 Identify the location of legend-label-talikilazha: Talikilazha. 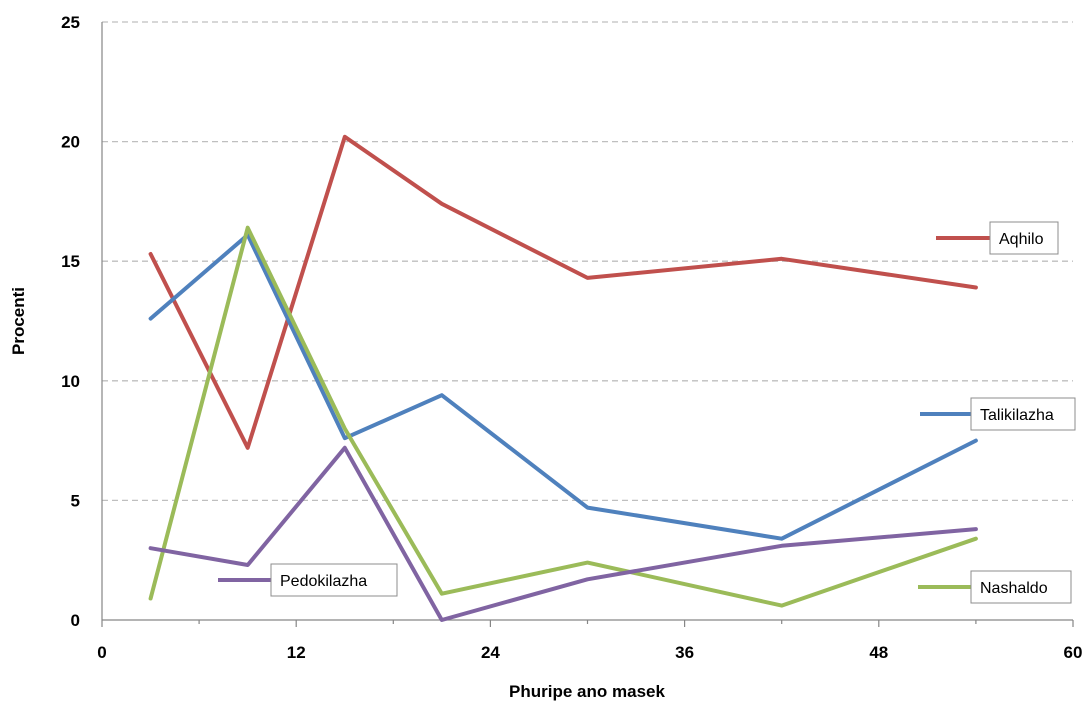
(1017, 415).